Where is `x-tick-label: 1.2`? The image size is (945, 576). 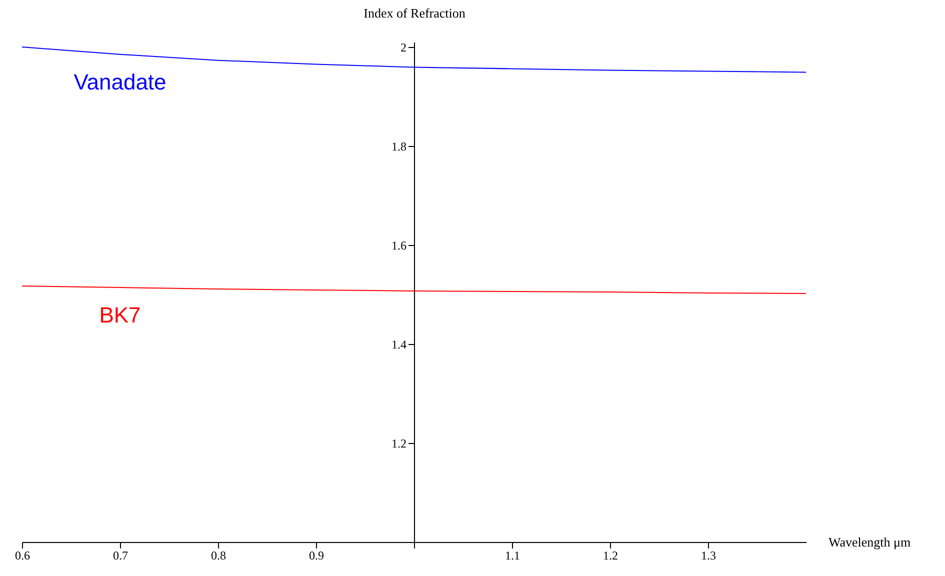 x-tick-label: 1.2 is located at coordinates (610, 555).